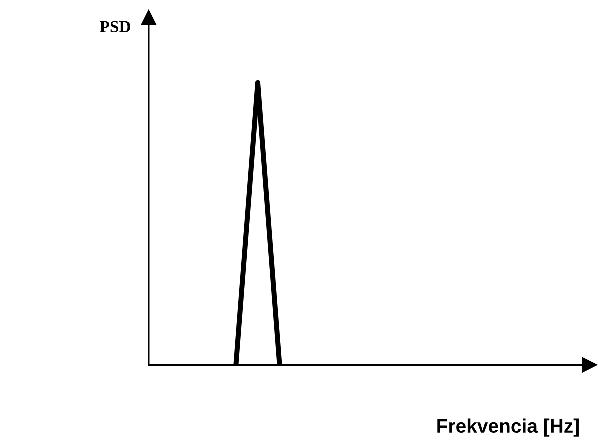 This screenshot has height=448, width=598. Describe the element at coordinates (508, 427) in the screenshot. I see `x-axis-title: Frekvencia [Hz]` at that location.